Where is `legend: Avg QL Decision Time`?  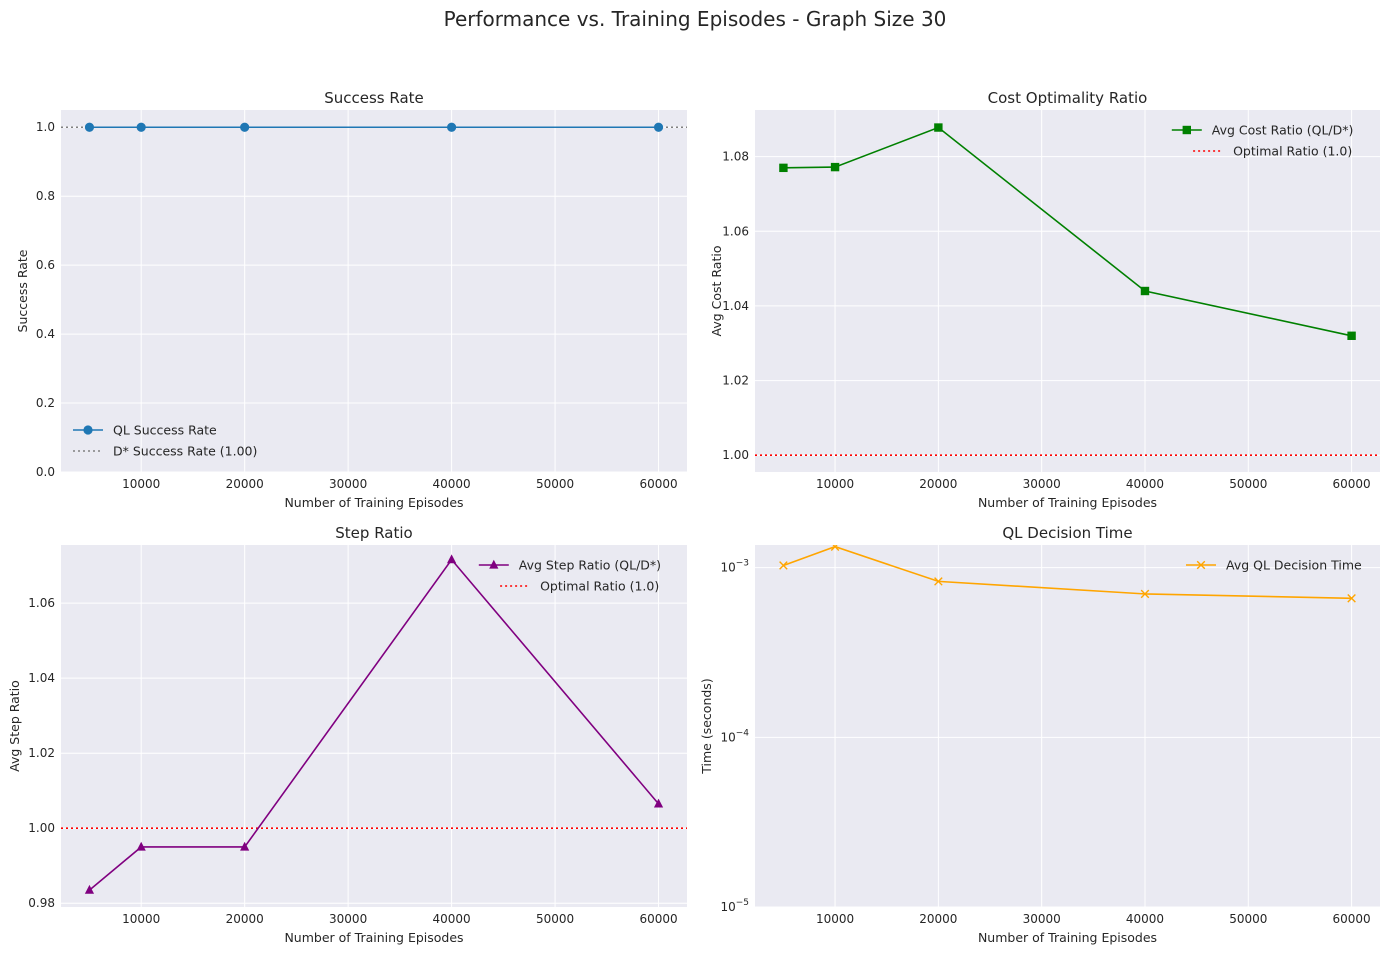
legend: Avg QL Decision Time is located at coordinates (1274, 565).